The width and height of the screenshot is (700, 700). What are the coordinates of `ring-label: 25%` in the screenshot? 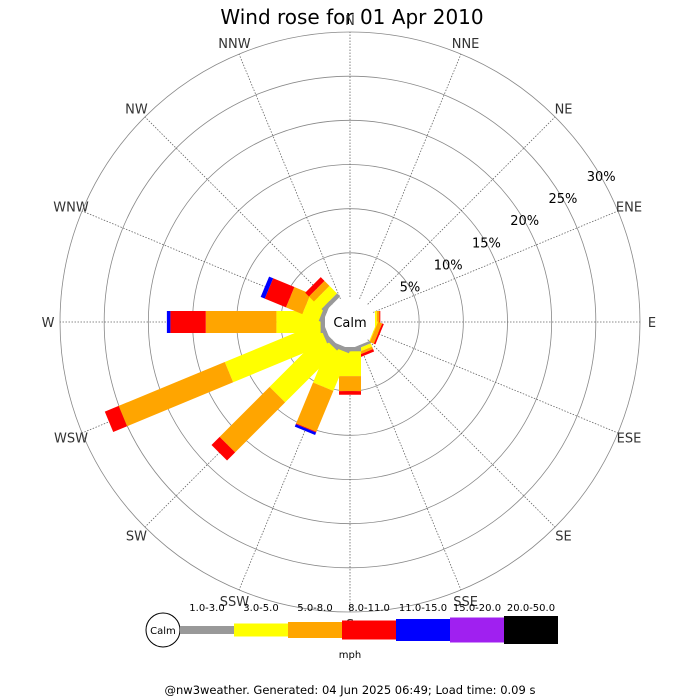 It's located at (562, 199).